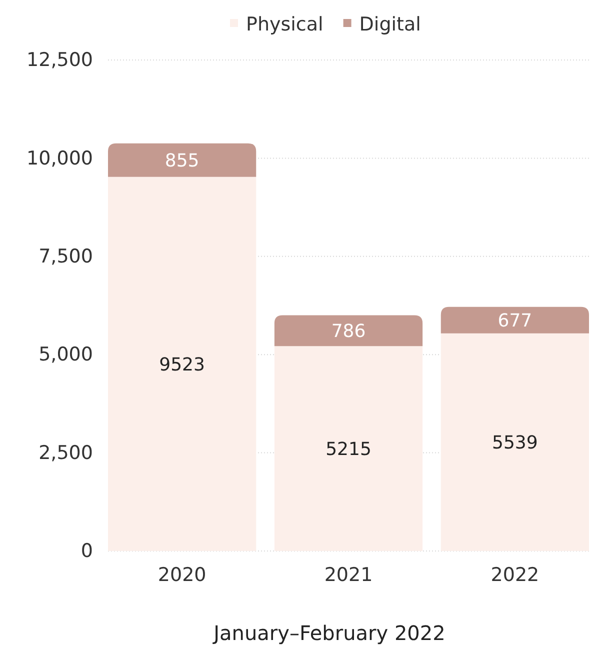 This screenshot has width=591, height=652. What do you see at coordinates (329, 633) in the screenshot?
I see `x-axis-title: January–February 2022` at bounding box center [329, 633].